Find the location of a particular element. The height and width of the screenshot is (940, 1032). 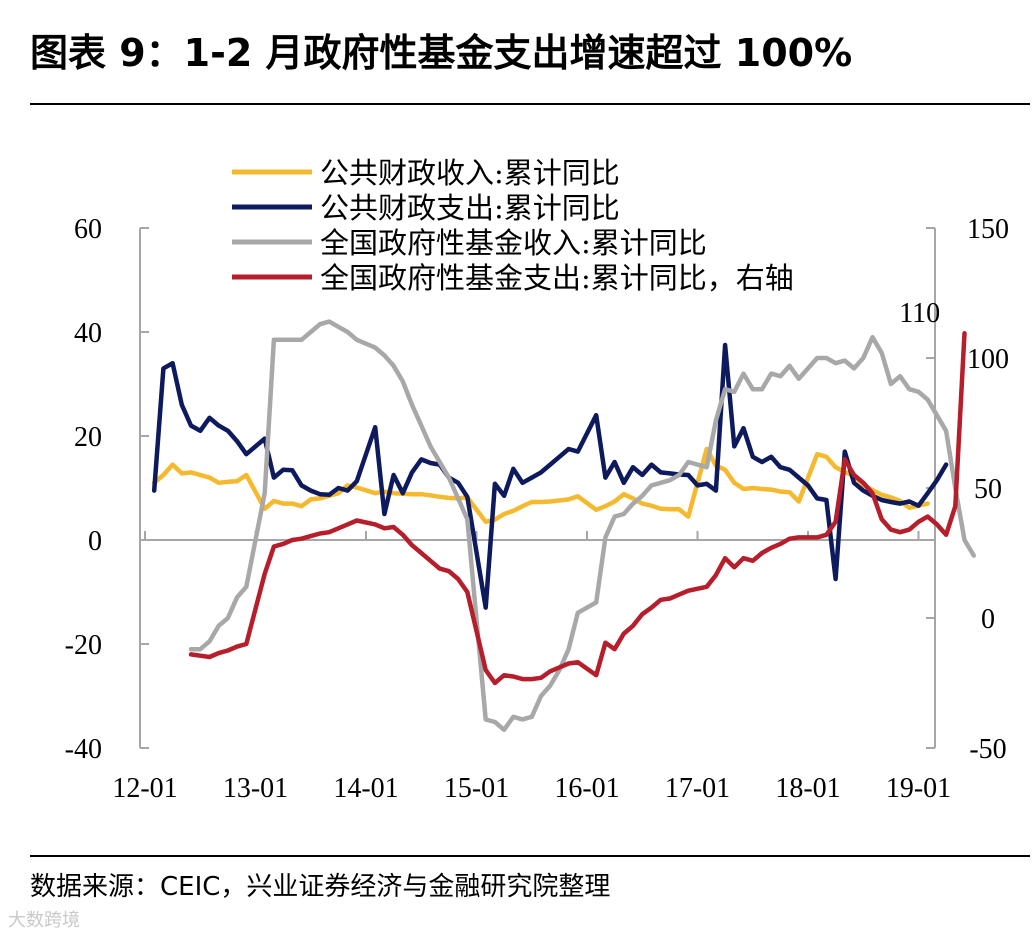

source-note: 数据来源：CEIC，兴业证券经济与金融研究院整理 is located at coordinates (320, 887).